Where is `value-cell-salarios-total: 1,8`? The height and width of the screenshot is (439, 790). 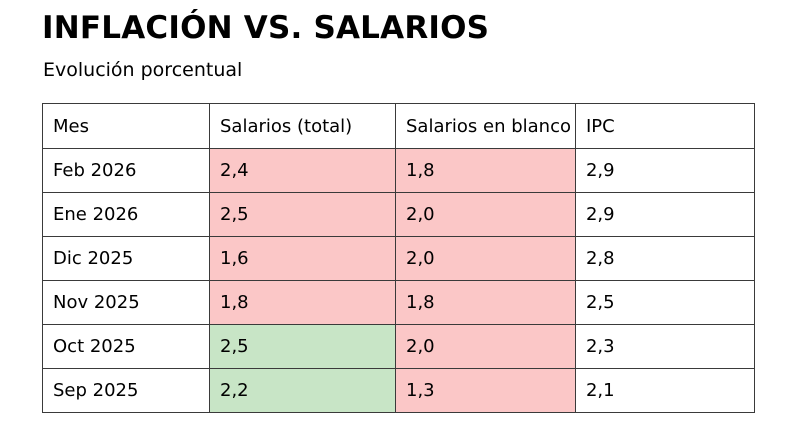 value-cell-salarios-total: 1,8 is located at coordinates (302, 302).